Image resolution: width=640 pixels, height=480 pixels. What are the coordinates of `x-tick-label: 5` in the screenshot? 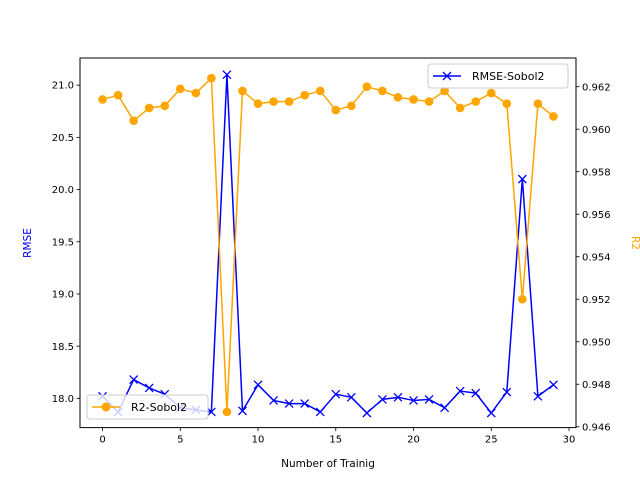 It's located at (180, 440).